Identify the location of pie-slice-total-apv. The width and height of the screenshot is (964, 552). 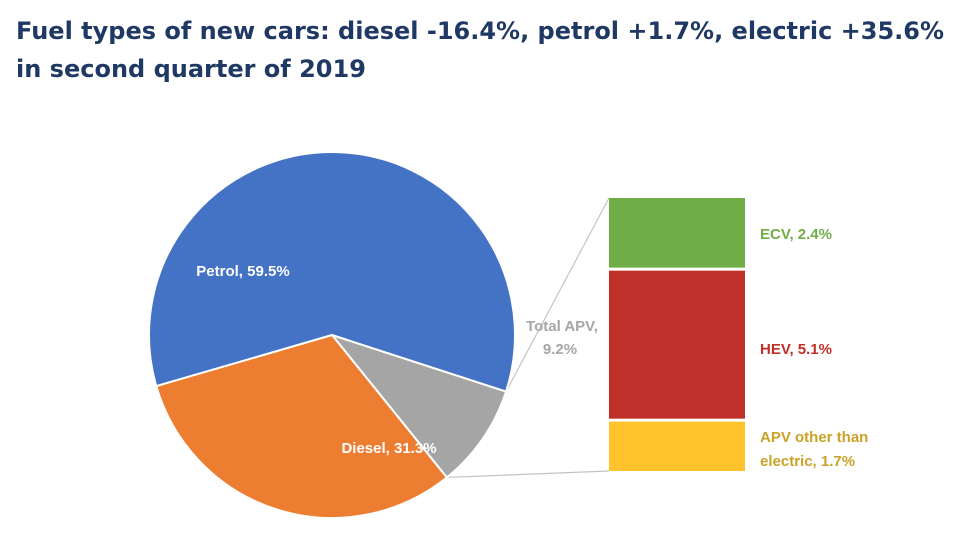
(419, 406).